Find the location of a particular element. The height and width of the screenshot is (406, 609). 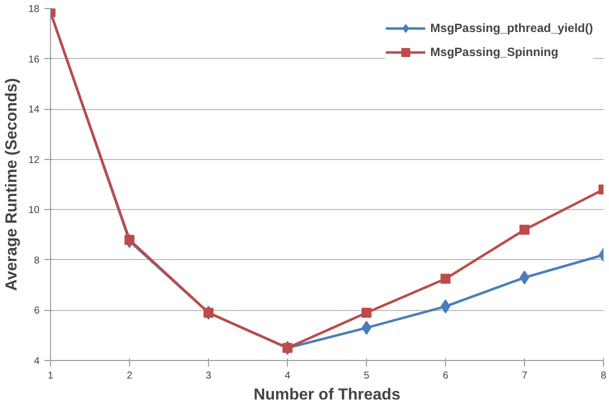

y-tick-label: 12 is located at coordinates (34, 160).